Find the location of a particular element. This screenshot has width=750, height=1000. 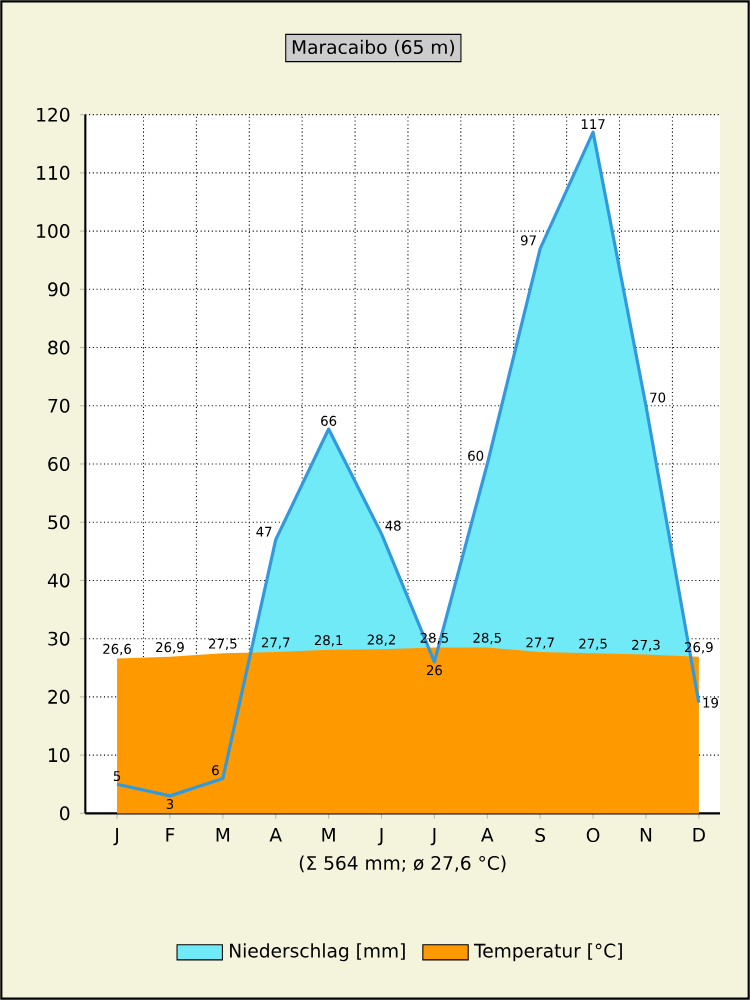

y-tick-label: 10 is located at coordinates (59, 755).